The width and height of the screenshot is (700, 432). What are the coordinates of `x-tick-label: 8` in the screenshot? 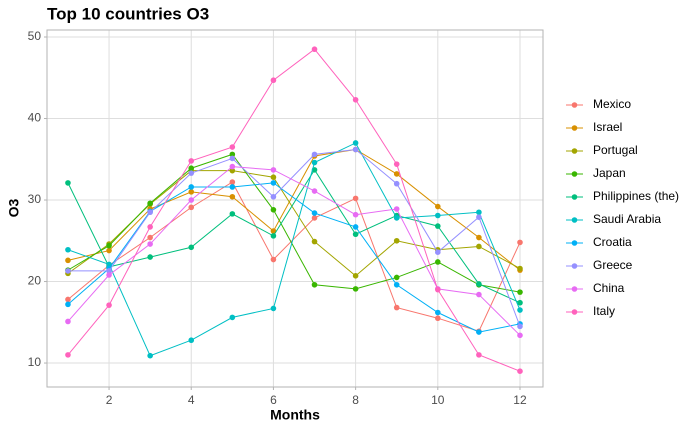 It's located at (355, 400).